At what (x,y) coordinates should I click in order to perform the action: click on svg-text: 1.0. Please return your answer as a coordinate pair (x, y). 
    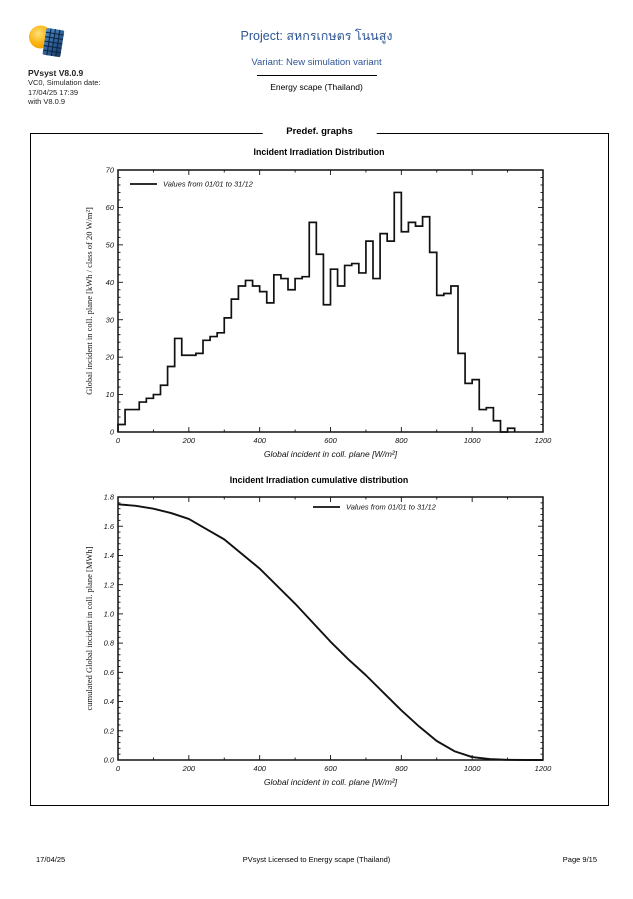
    Looking at the image, I should click on (109, 613).